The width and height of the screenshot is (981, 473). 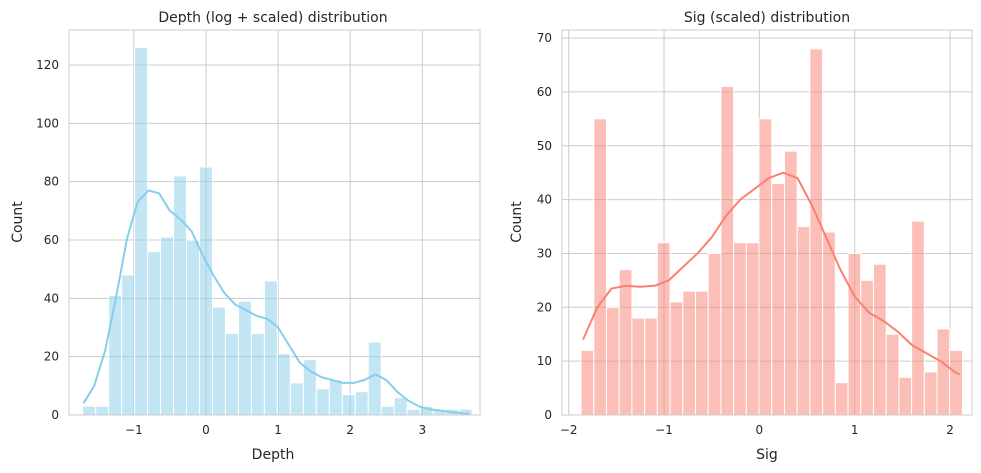 I want to click on sig-xtick-label: −2, so click(x=569, y=430).